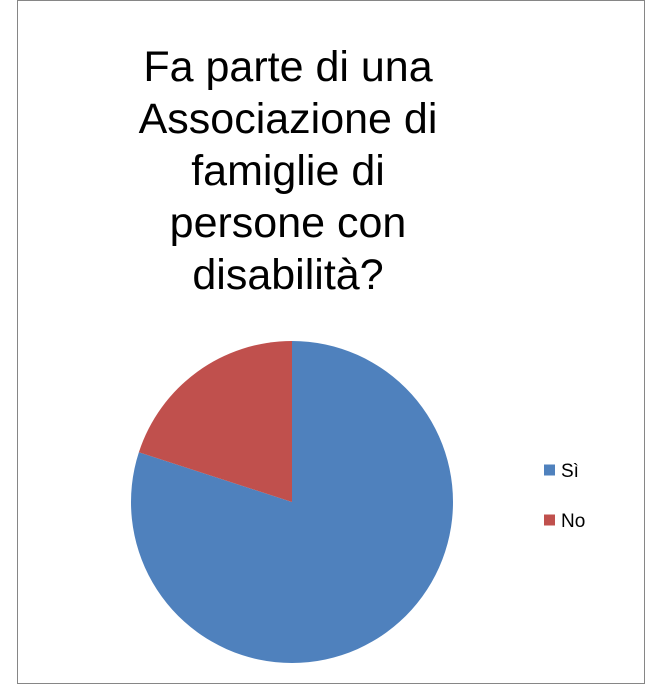 This screenshot has width=646, height=685. I want to click on legend-label-1: Sì, so click(570, 471).